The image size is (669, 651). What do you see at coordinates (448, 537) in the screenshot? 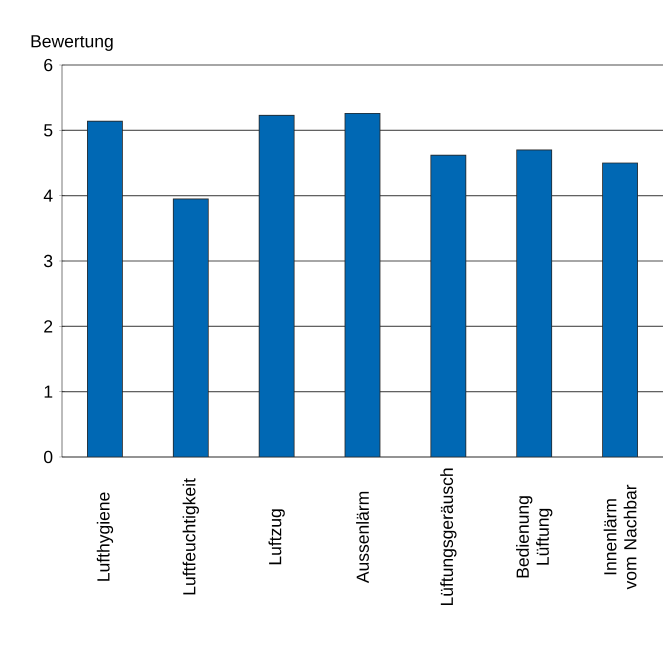
I see `x-tick-label: Lüftungsgeräusch` at bounding box center [448, 537].